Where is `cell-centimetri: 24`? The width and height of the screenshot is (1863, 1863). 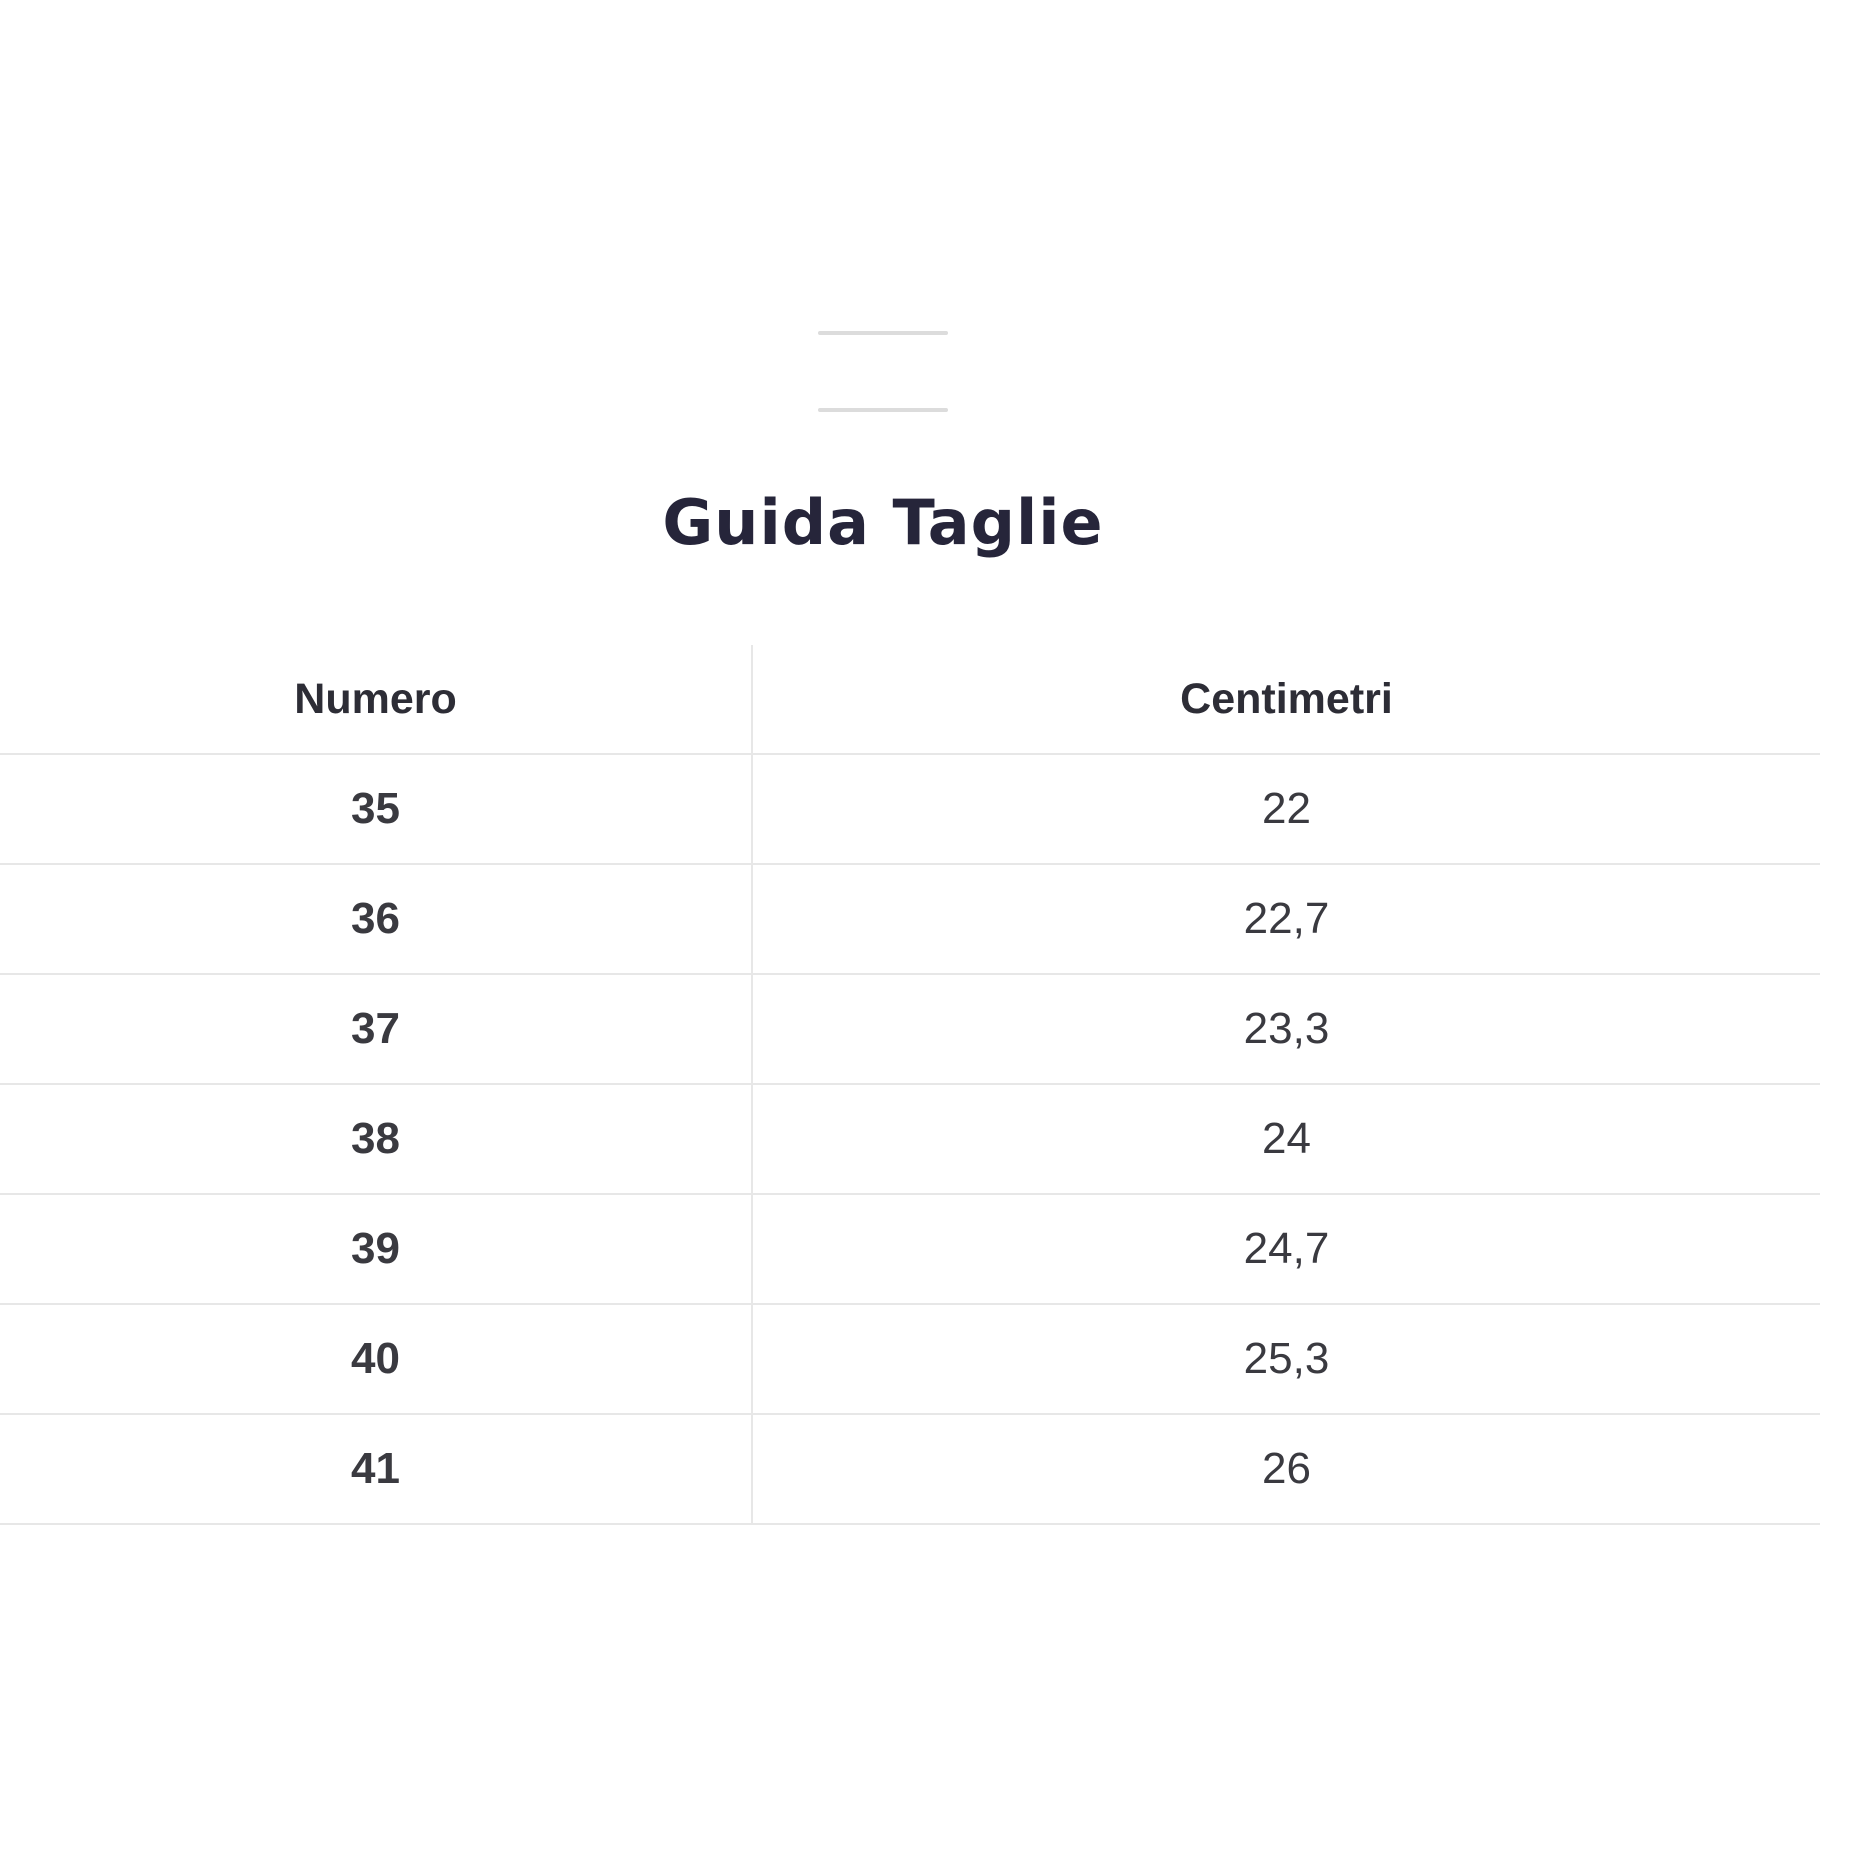 cell-centimetri: 24 is located at coordinates (1286, 1138).